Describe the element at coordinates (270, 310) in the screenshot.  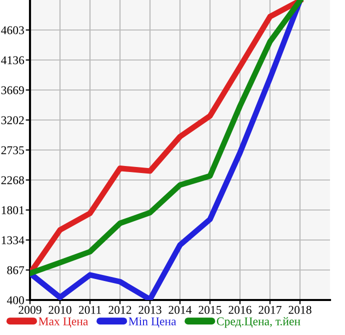
I see `x-tick-label: 2017` at that location.